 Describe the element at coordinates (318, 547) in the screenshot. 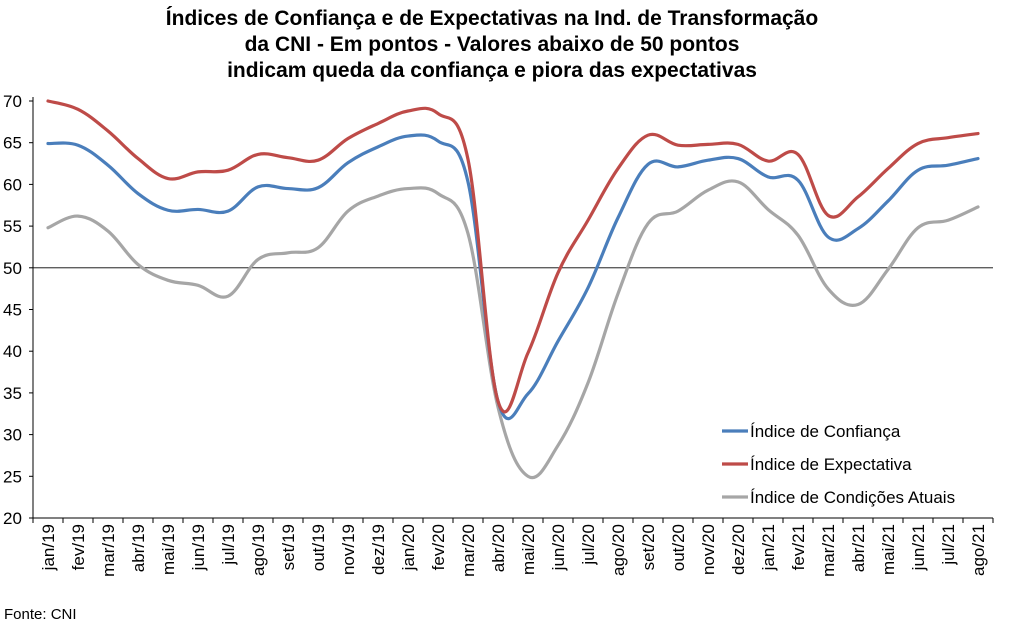

I see `x-tick-label: out/19` at that location.